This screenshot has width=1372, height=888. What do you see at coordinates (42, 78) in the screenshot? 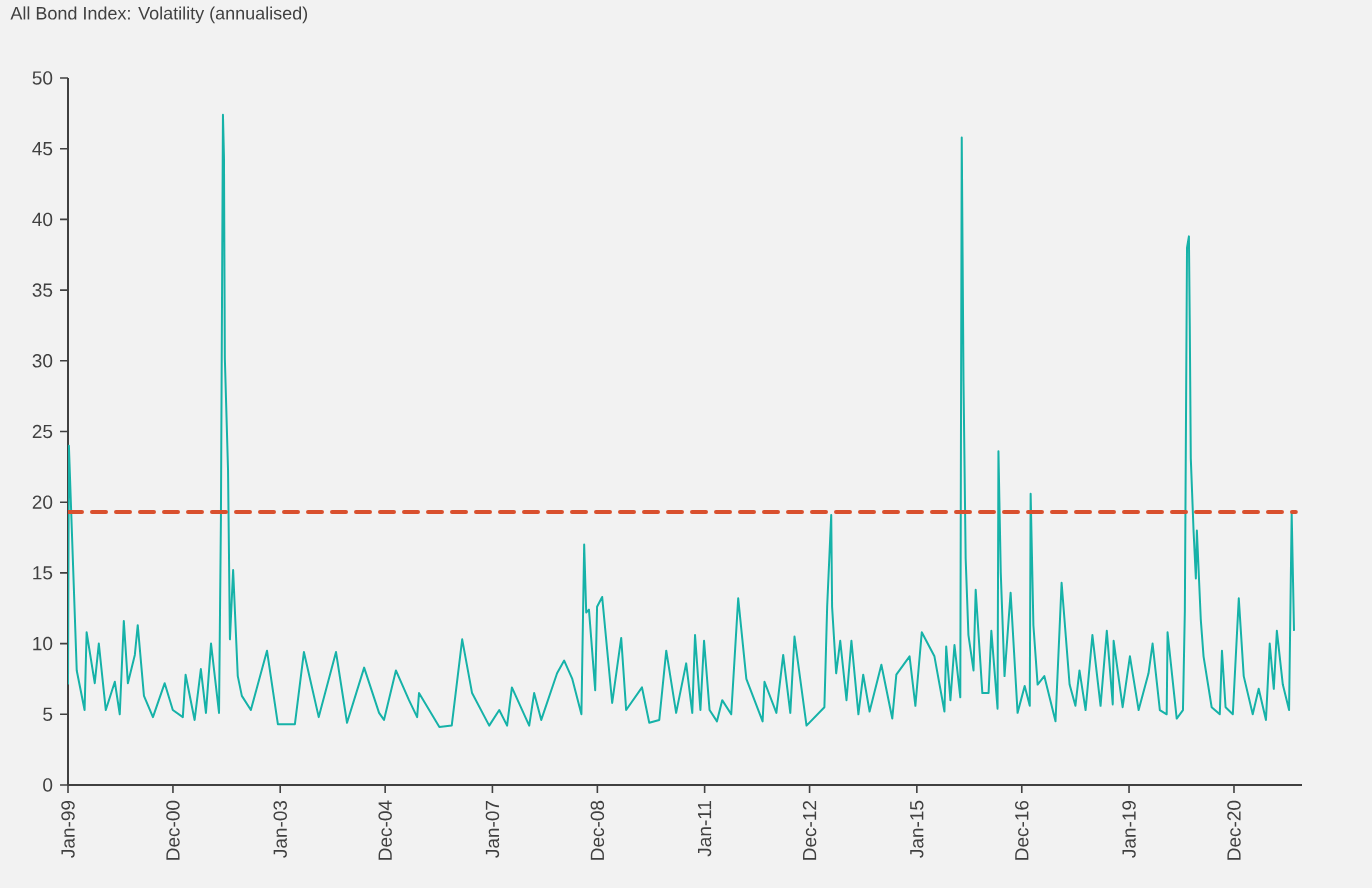
I see `y-tick-label: 50` at bounding box center [42, 78].